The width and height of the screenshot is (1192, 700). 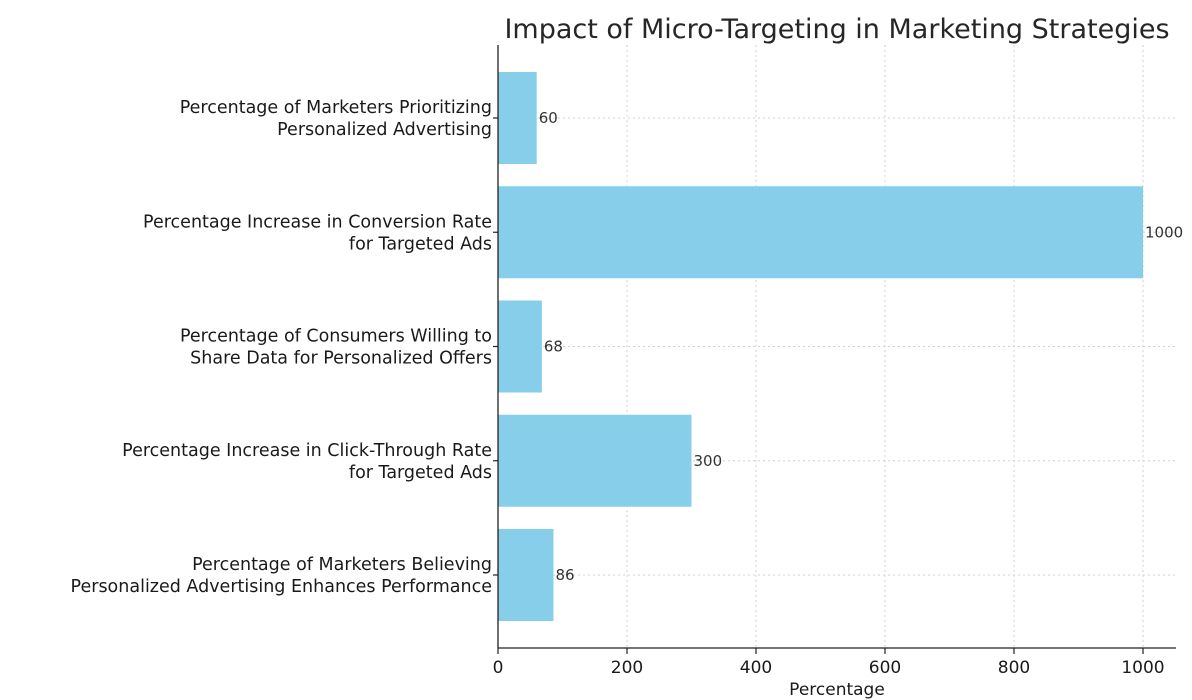 What do you see at coordinates (627, 668) in the screenshot?
I see `x-tick-label: 200` at bounding box center [627, 668].